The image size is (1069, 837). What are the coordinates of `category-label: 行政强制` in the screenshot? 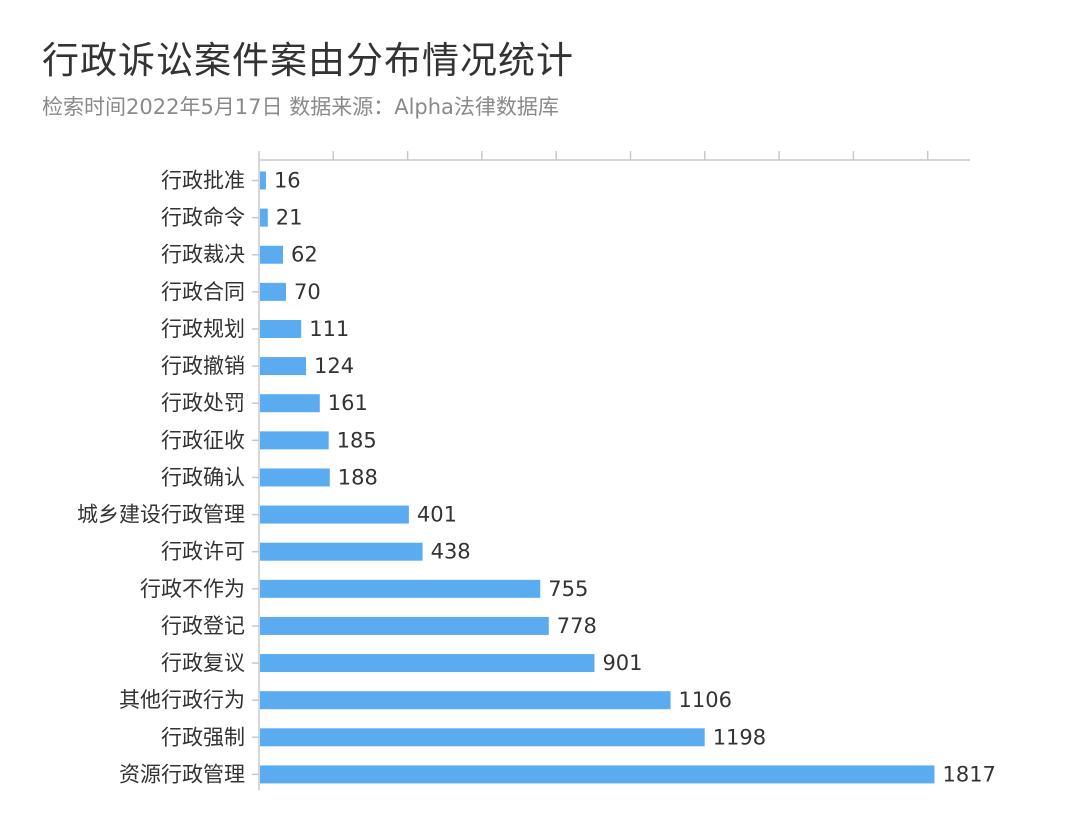 It's located at (203, 737).